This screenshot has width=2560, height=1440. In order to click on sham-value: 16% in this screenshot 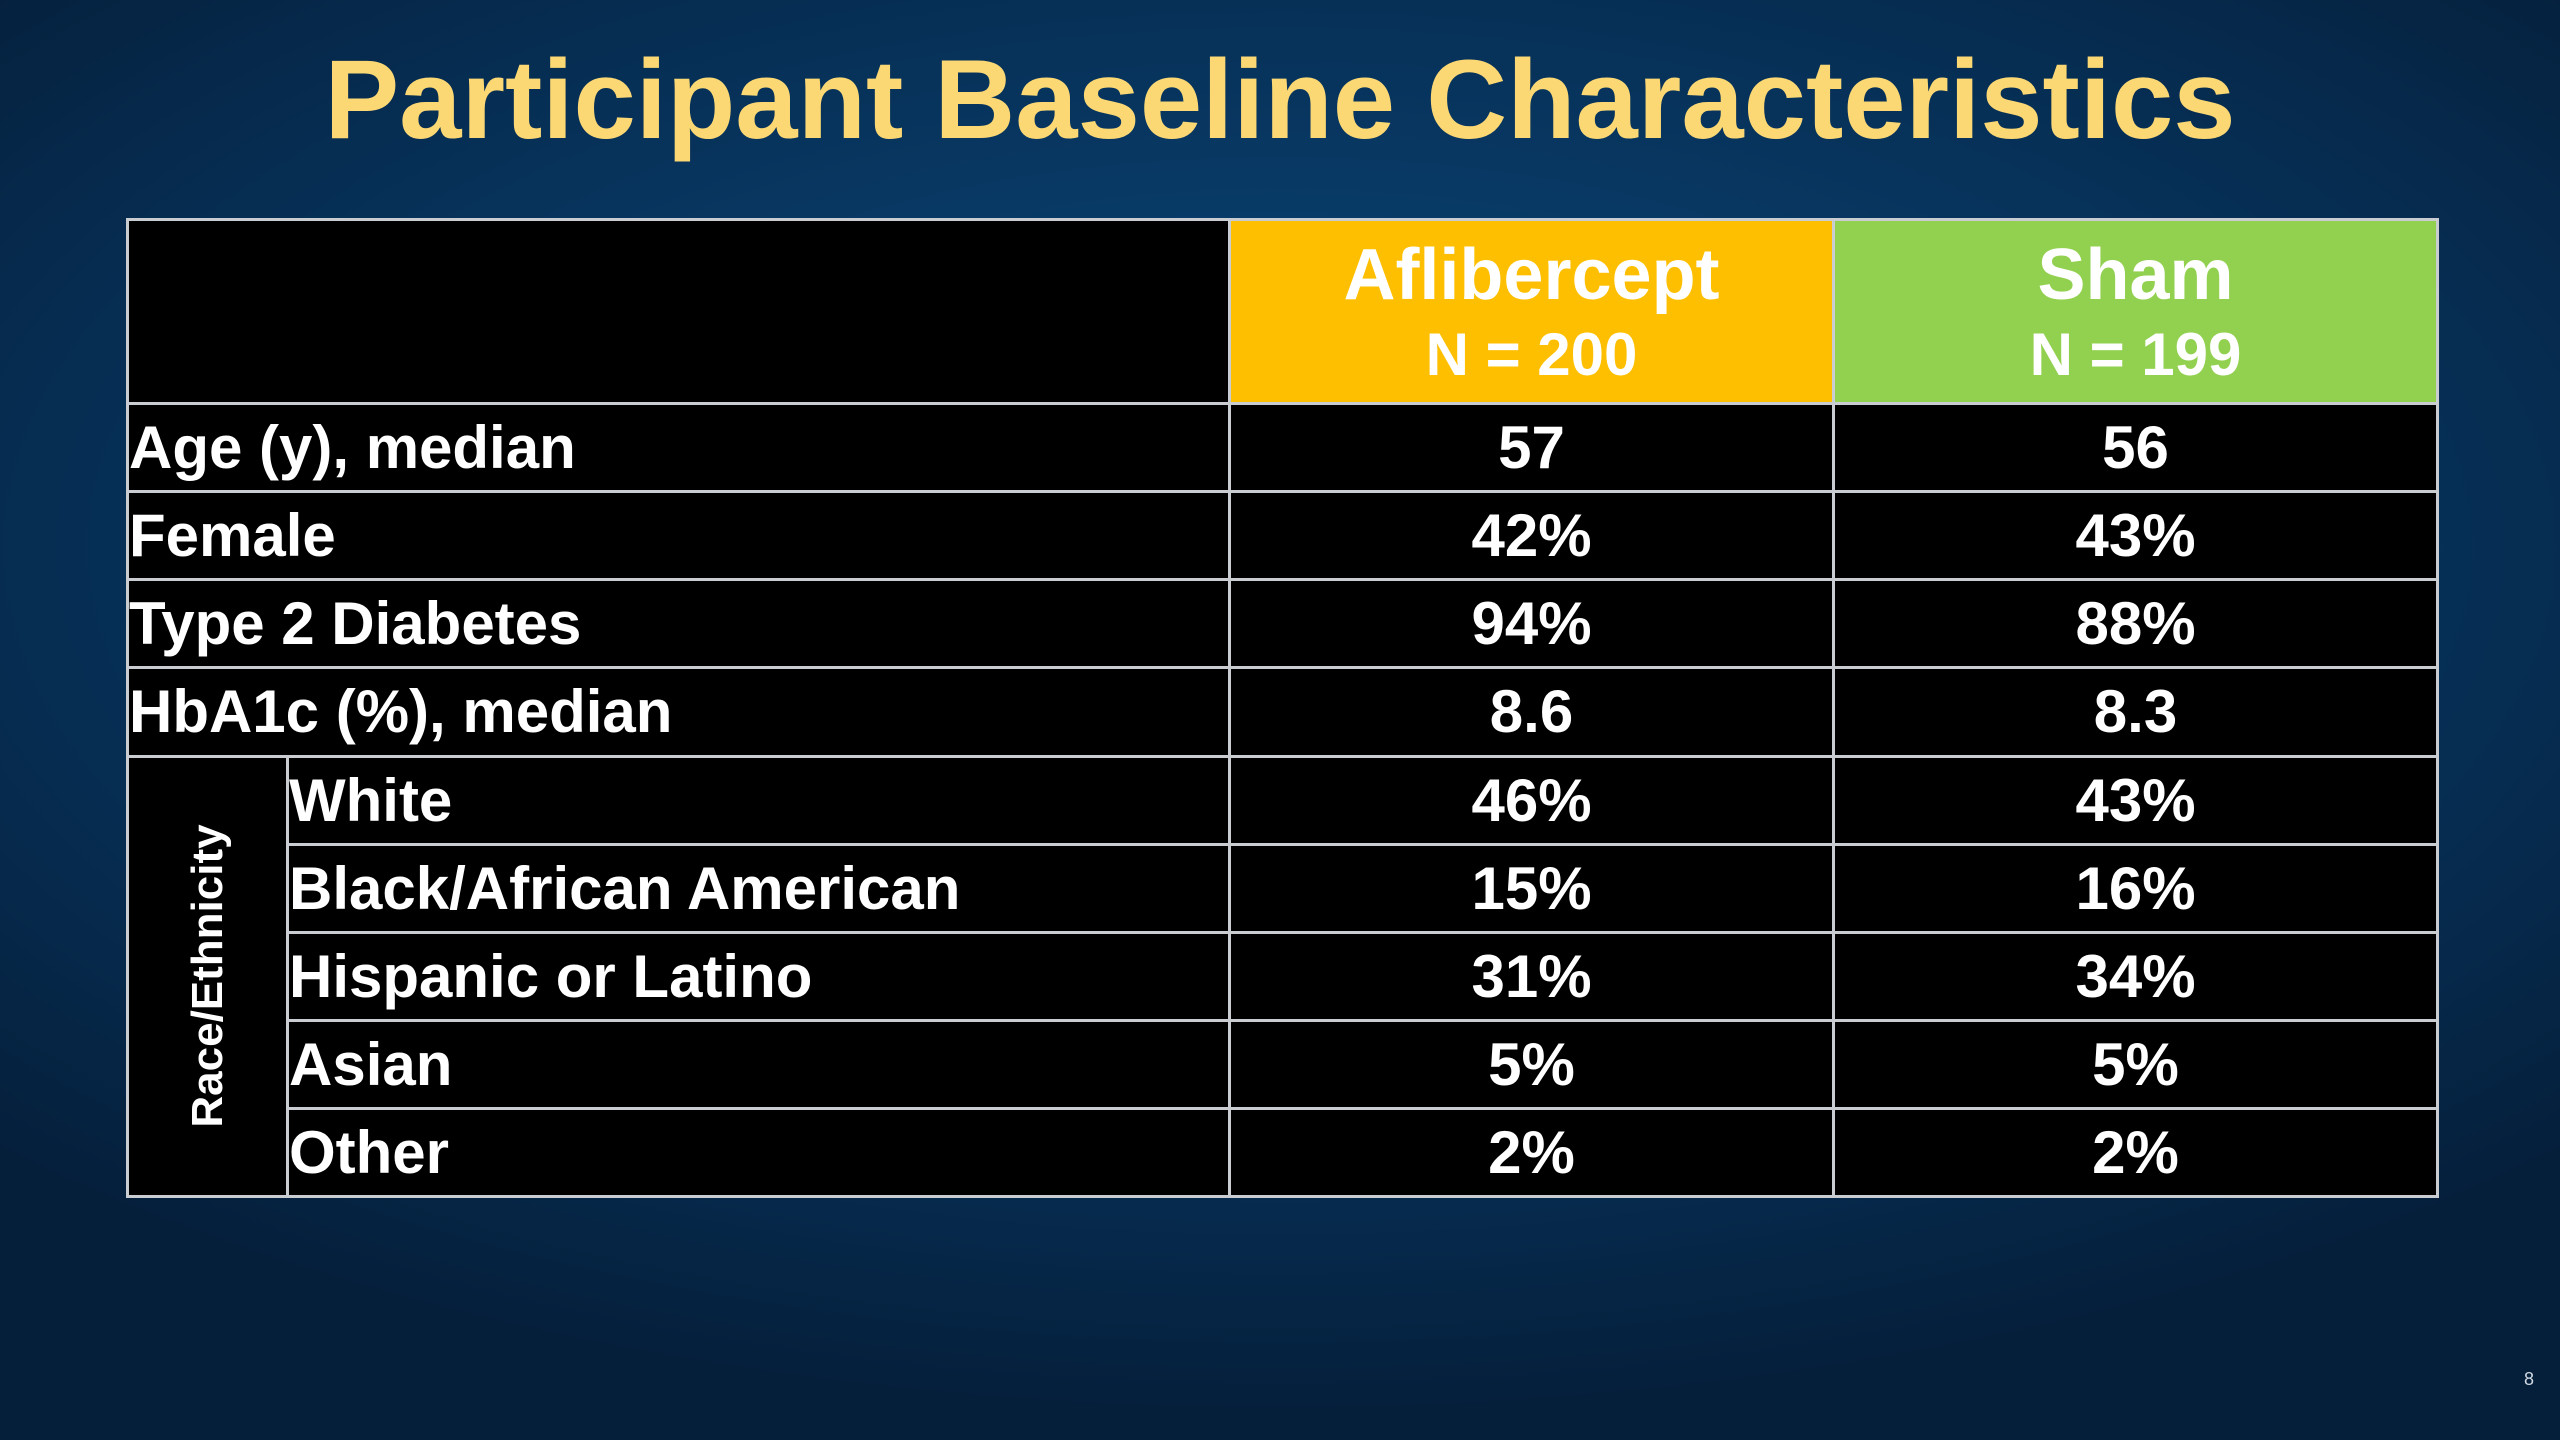, I will do `click(2135, 888)`.